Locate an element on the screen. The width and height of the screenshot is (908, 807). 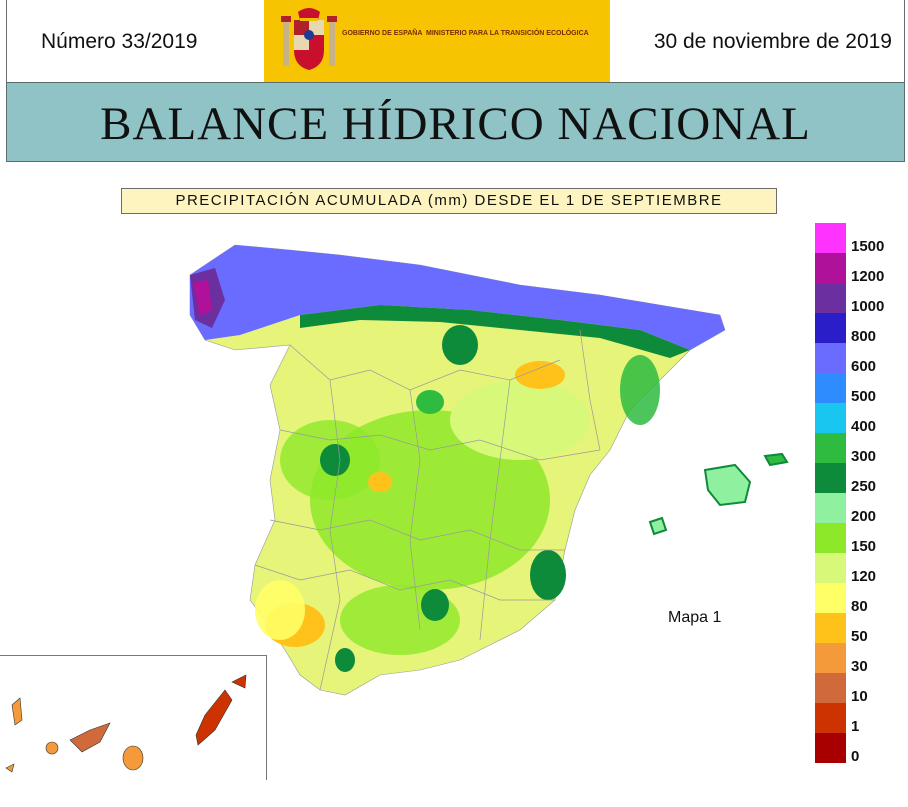
government-label: GOBIERNO DE ESPAÑA is located at coordinates (382, 33).